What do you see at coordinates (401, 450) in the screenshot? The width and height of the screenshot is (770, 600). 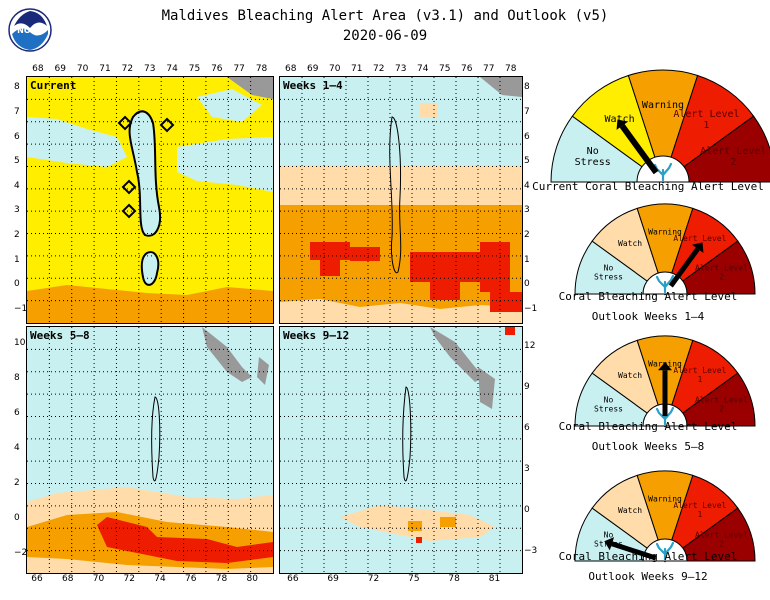 I see `map-panel-weeks-9-12: Weeks 9–12` at bounding box center [401, 450].